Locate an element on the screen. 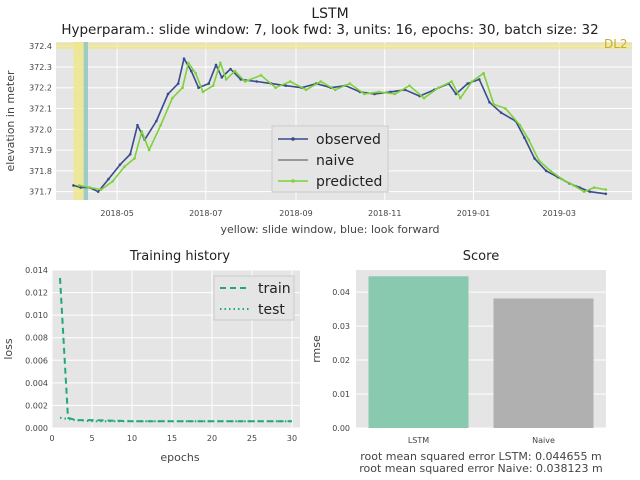 This screenshot has width=640, height=480. test-loss-line is located at coordinates (175, 419).